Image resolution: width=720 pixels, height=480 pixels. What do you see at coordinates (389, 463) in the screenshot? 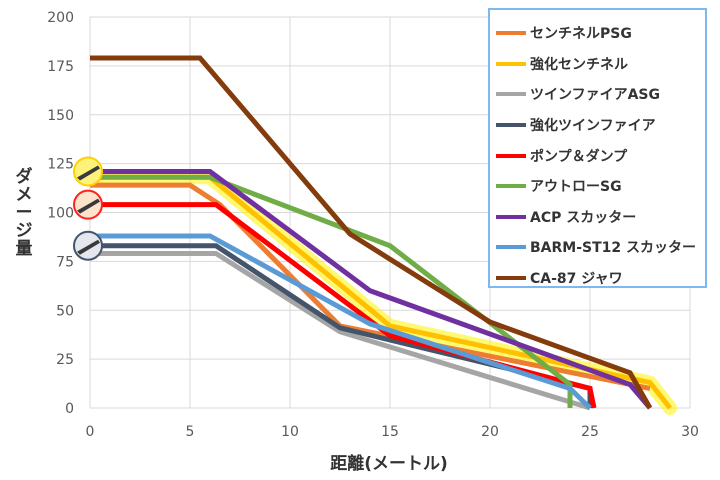
I see `x-axis-title: 距離(メートル)` at bounding box center [389, 463].